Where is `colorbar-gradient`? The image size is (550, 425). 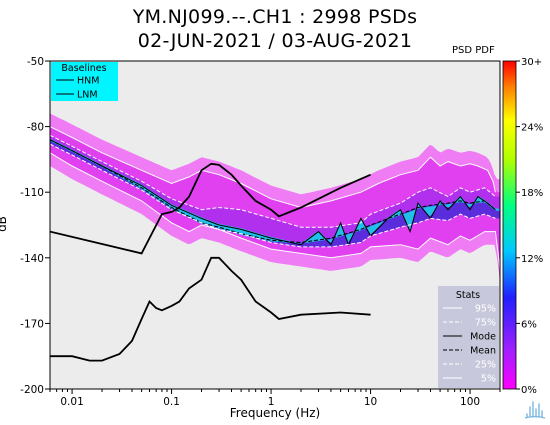
colorbar-gradient is located at coordinates (509, 225).